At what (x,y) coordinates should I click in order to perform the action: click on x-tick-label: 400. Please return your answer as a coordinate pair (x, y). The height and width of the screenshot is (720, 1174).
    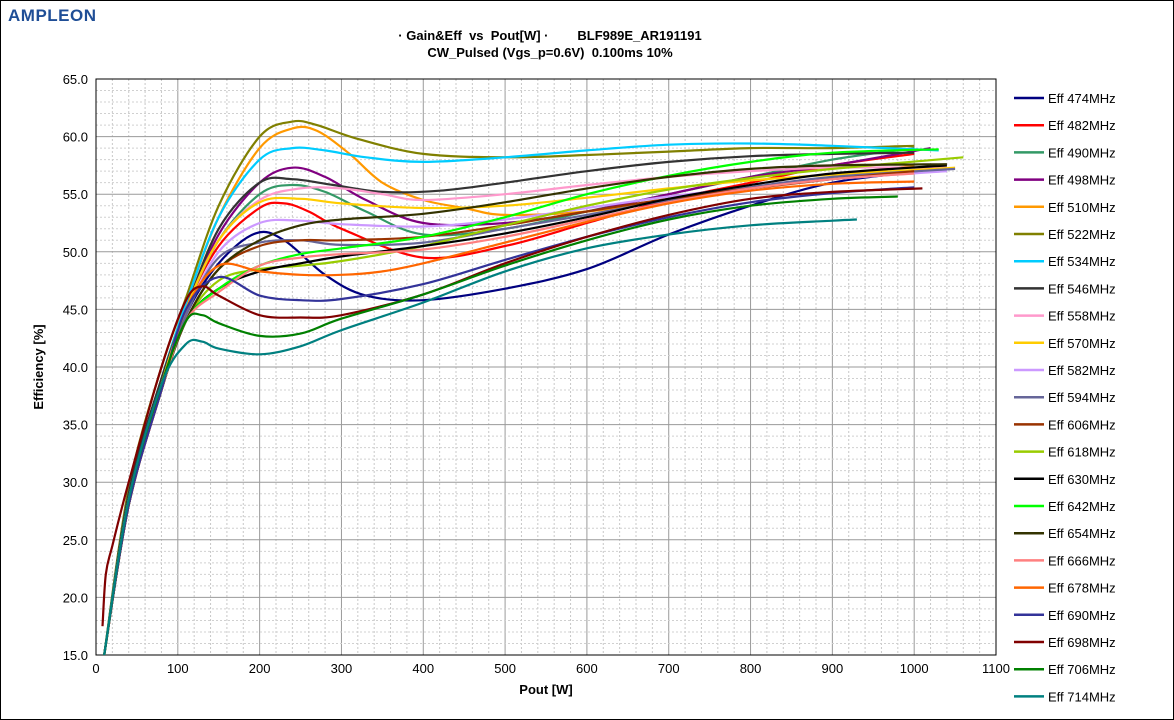
    Looking at the image, I should click on (423, 668).